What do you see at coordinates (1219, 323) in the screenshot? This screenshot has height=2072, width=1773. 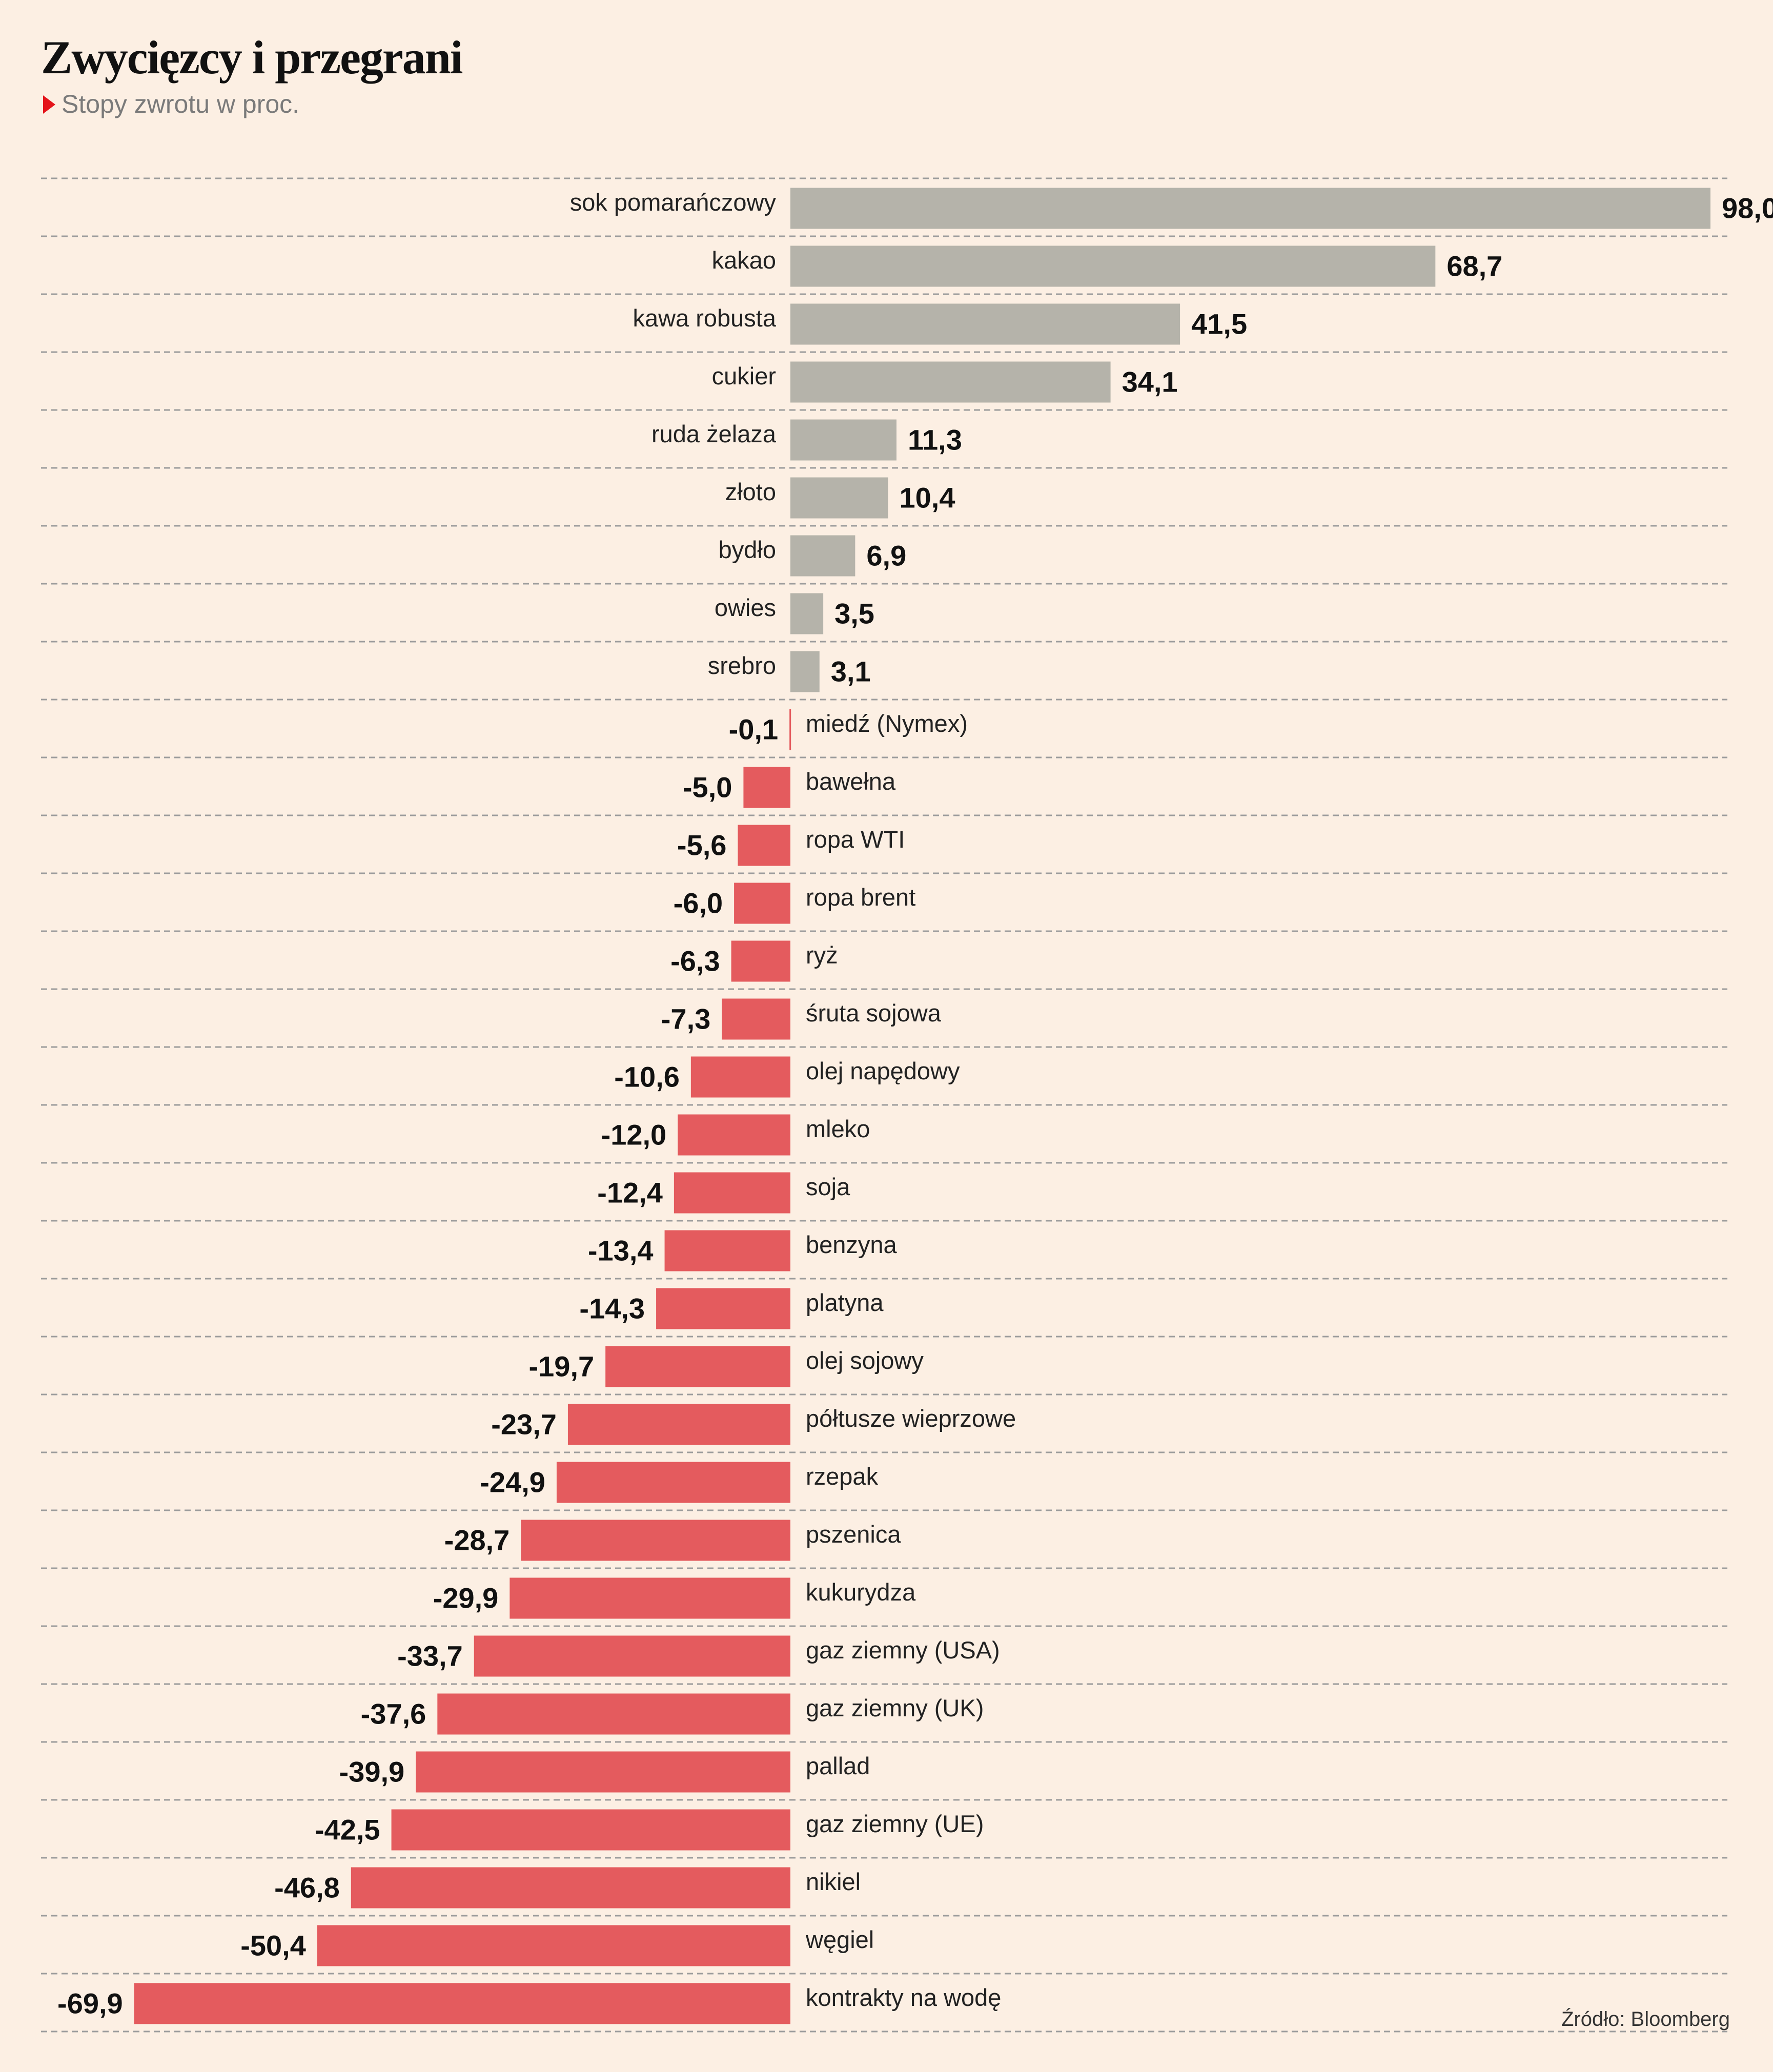 I see `value-label: 41,5` at bounding box center [1219, 323].